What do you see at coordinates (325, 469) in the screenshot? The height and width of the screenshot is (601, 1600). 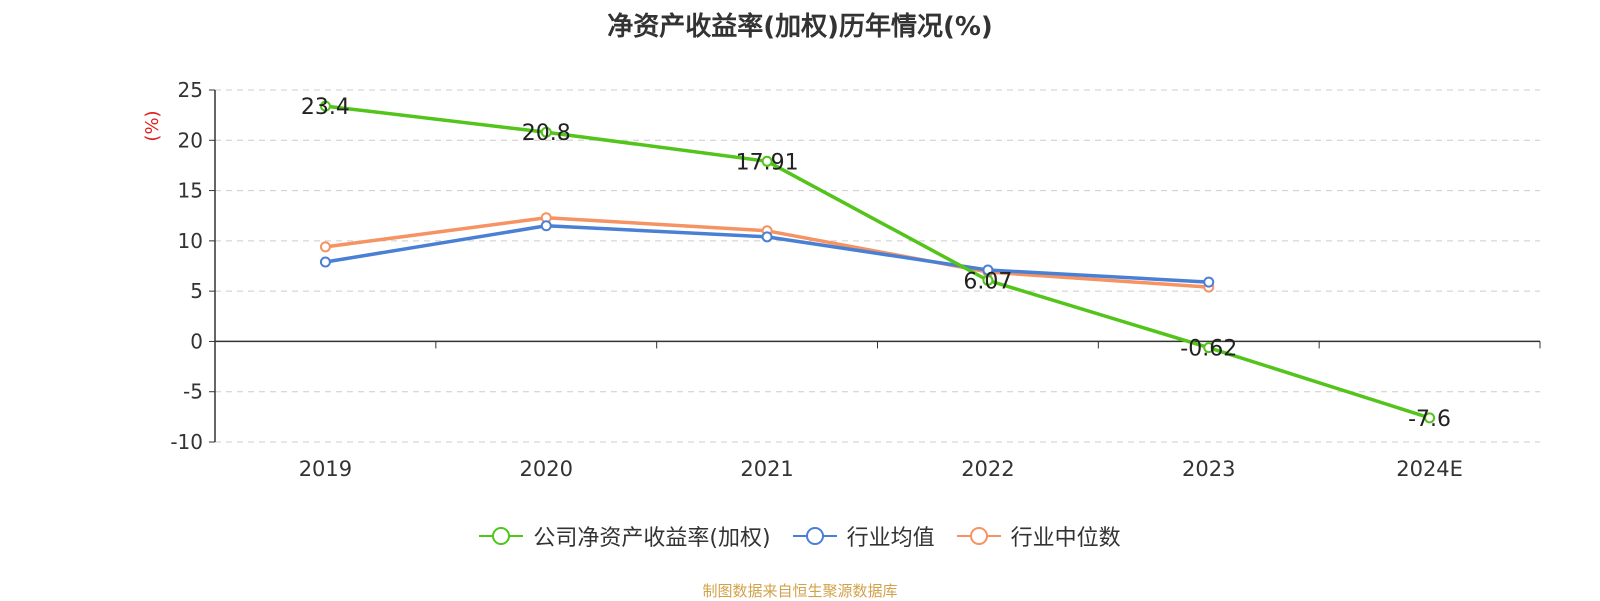 I see `x-tick-label: 2019` at bounding box center [325, 469].